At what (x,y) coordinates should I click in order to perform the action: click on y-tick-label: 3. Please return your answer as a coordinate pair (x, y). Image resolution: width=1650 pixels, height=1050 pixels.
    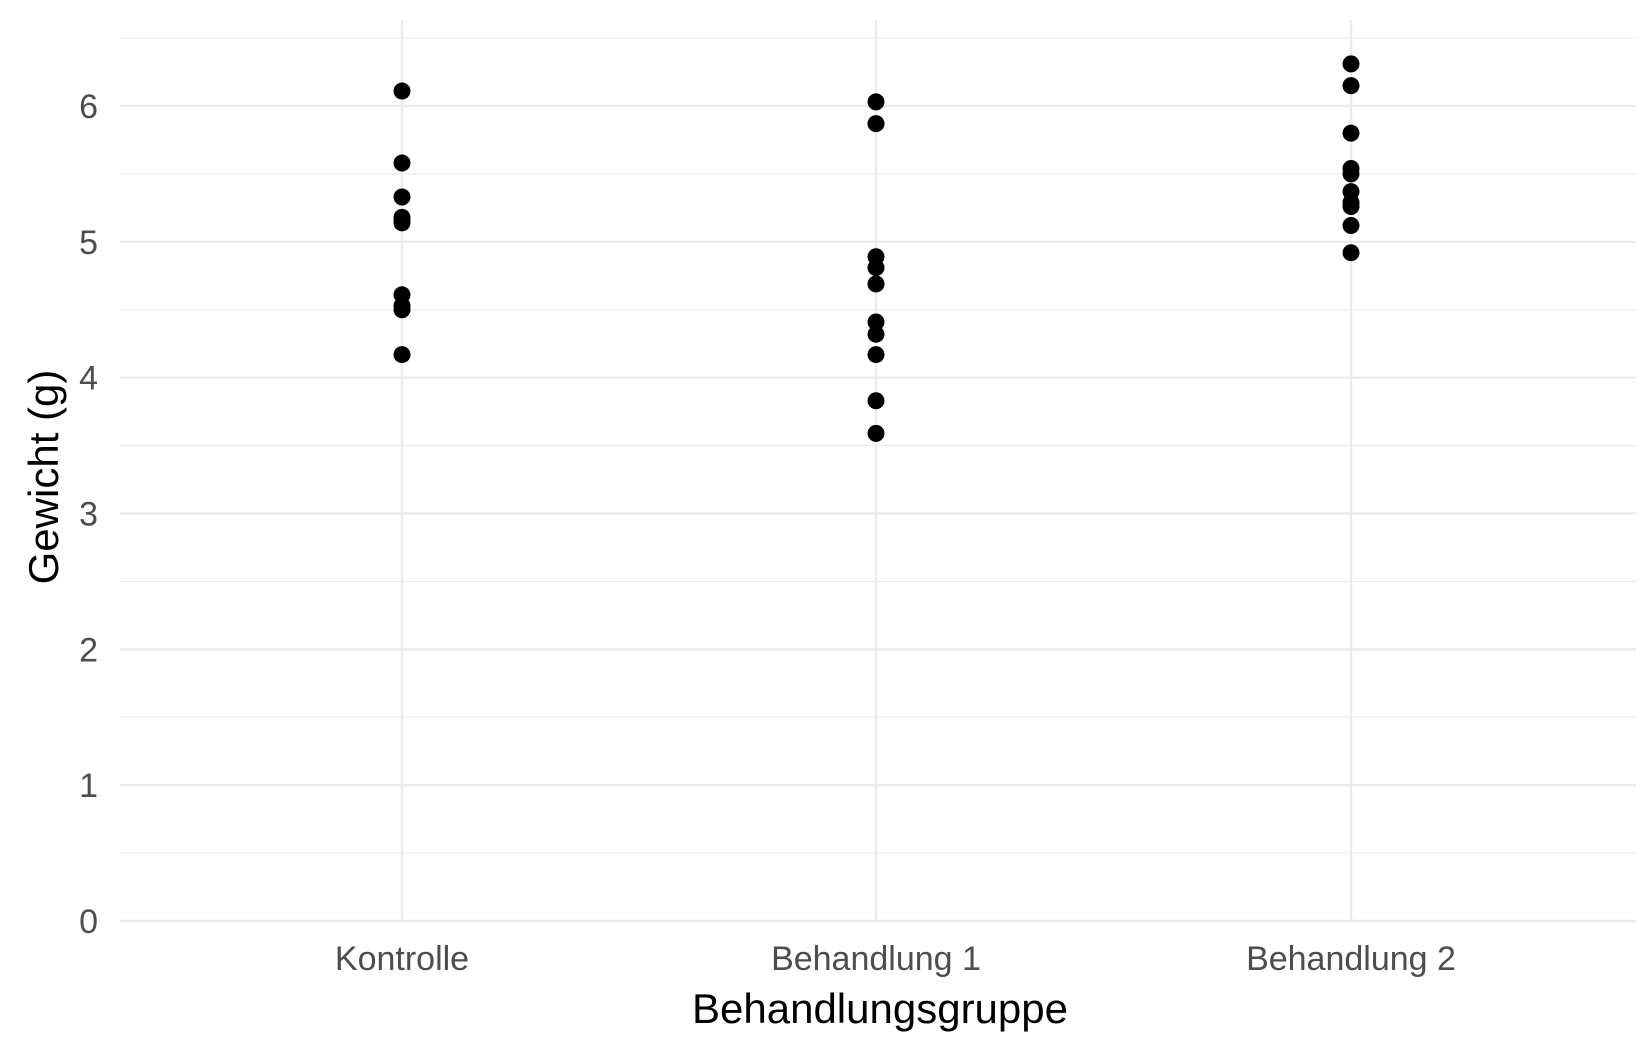
    Looking at the image, I should click on (88, 515).